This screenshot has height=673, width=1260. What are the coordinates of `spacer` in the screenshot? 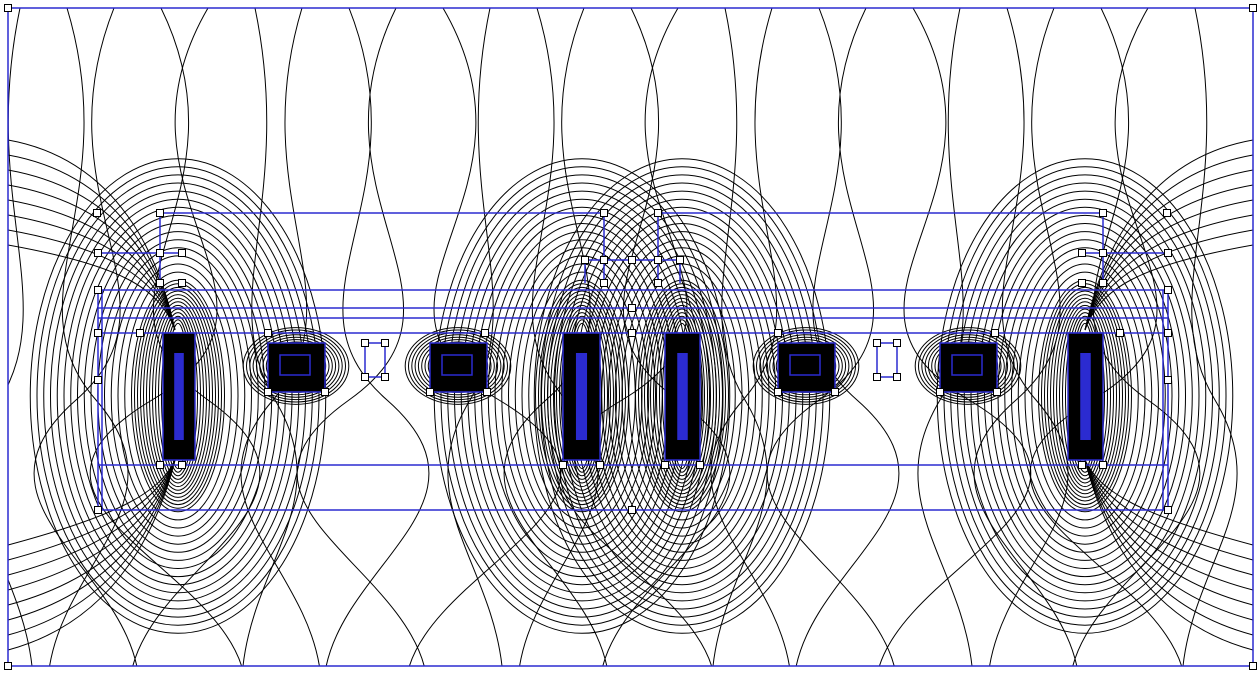 It's located at (375, 360).